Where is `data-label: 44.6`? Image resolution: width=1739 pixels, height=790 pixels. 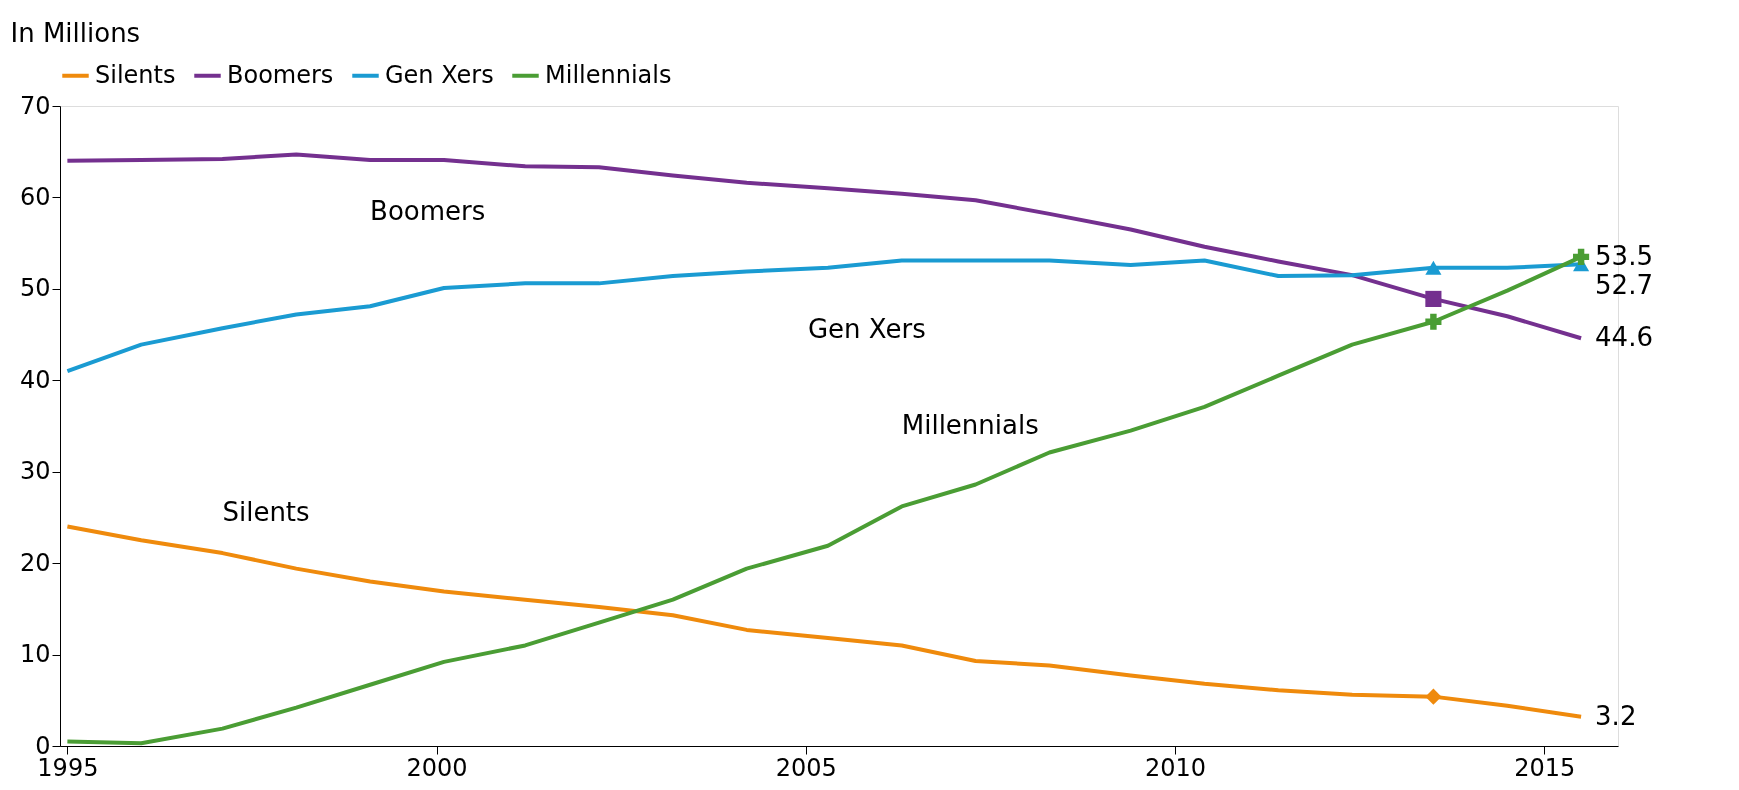 data-label: 44.6 is located at coordinates (1624, 337).